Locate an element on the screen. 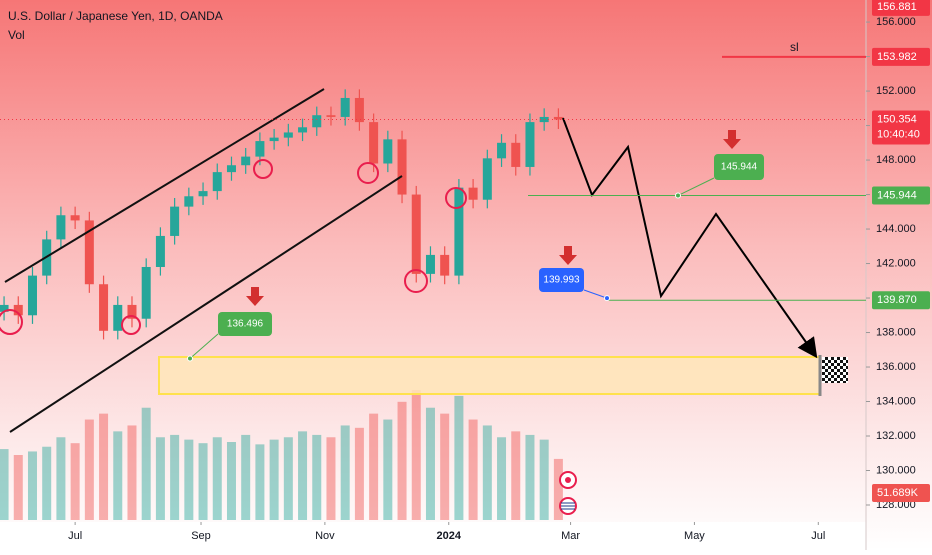 The width and height of the screenshot is (932, 555). callout-label: 136.496 is located at coordinates (245, 324).